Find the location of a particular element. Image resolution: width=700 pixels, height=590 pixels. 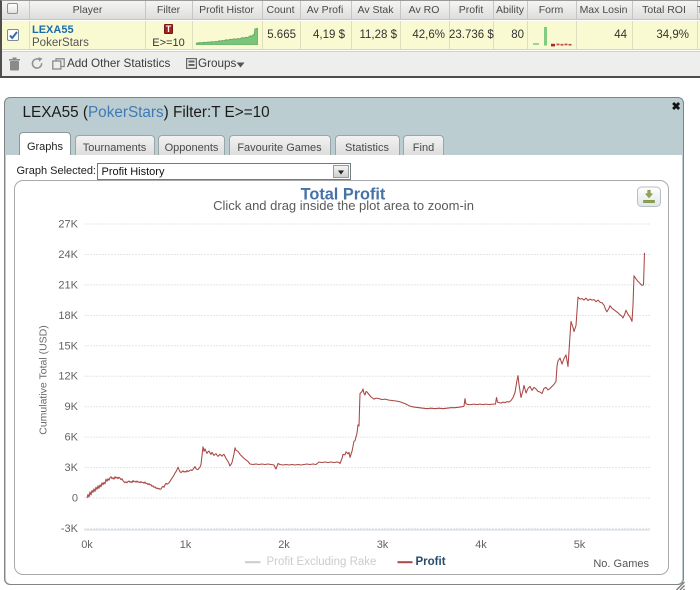

svg-text: -3K is located at coordinates (70, 529).